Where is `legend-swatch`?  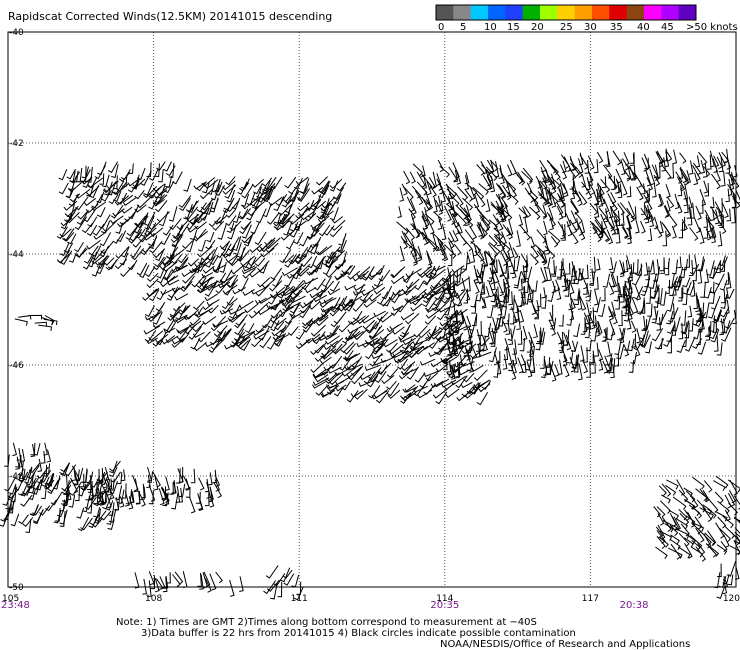
legend-swatch is located at coordinates (497, 12).